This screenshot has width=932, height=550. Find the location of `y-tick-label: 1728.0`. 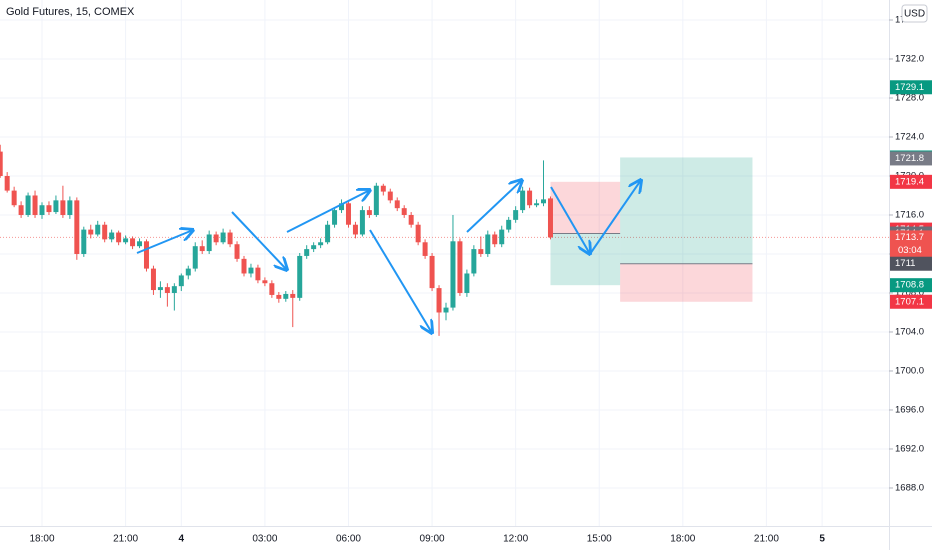

y-tick-label: 1728.0 is located at coordinates (909, 98).